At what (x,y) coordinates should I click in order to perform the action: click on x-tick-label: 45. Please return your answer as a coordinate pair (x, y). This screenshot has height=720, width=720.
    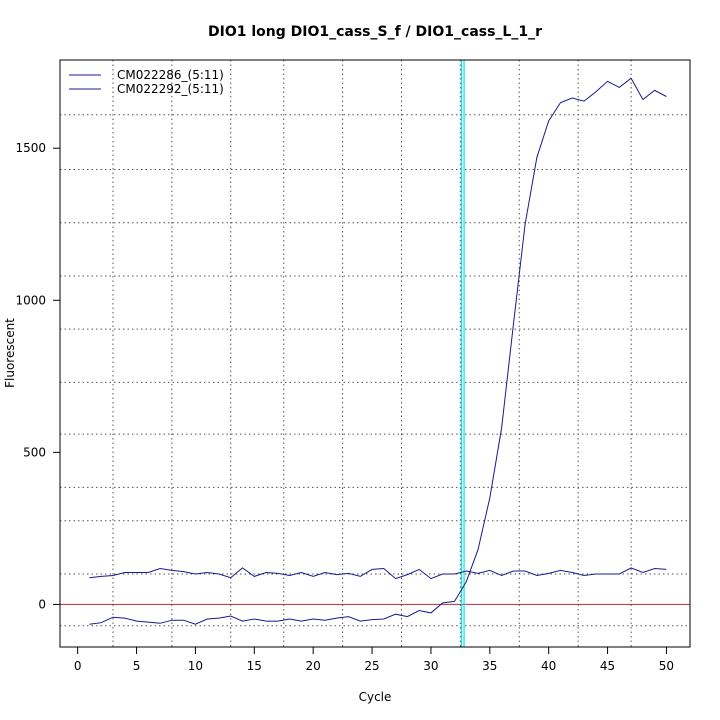
    Looking at the image, I should click on (607, 666).